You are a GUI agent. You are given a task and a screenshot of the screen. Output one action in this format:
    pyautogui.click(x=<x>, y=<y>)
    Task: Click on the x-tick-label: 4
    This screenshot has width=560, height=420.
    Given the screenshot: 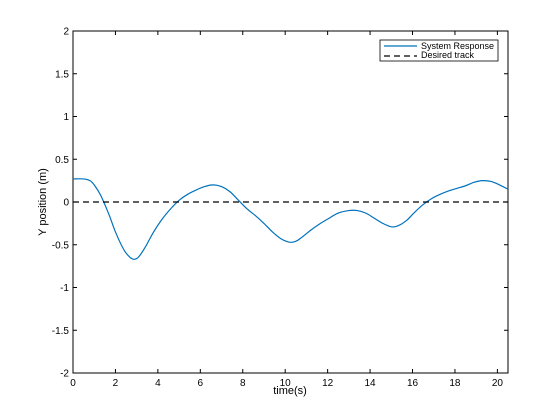 What is the action you would take?
    pyautogui.click(x=158, y=383)
    